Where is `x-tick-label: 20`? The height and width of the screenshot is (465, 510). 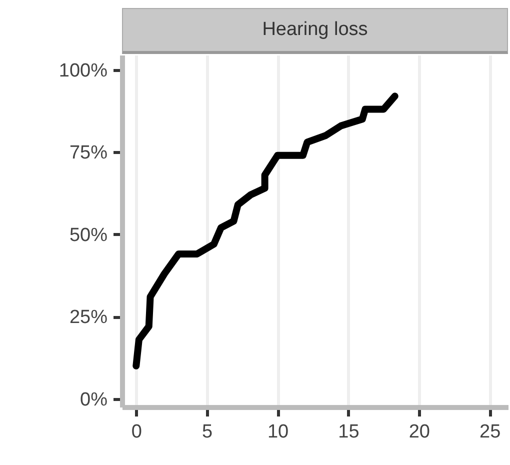
x-tick-label: 20 is located at coordinates (419, 432).